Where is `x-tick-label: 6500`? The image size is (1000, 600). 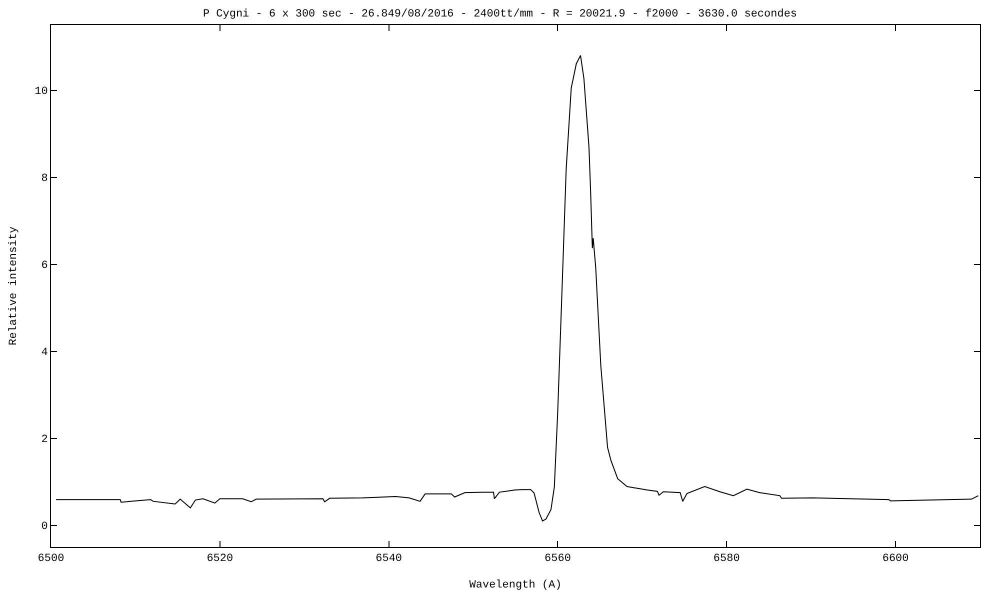 x-tick-label: 6500 is located at coordinates (51, 559).